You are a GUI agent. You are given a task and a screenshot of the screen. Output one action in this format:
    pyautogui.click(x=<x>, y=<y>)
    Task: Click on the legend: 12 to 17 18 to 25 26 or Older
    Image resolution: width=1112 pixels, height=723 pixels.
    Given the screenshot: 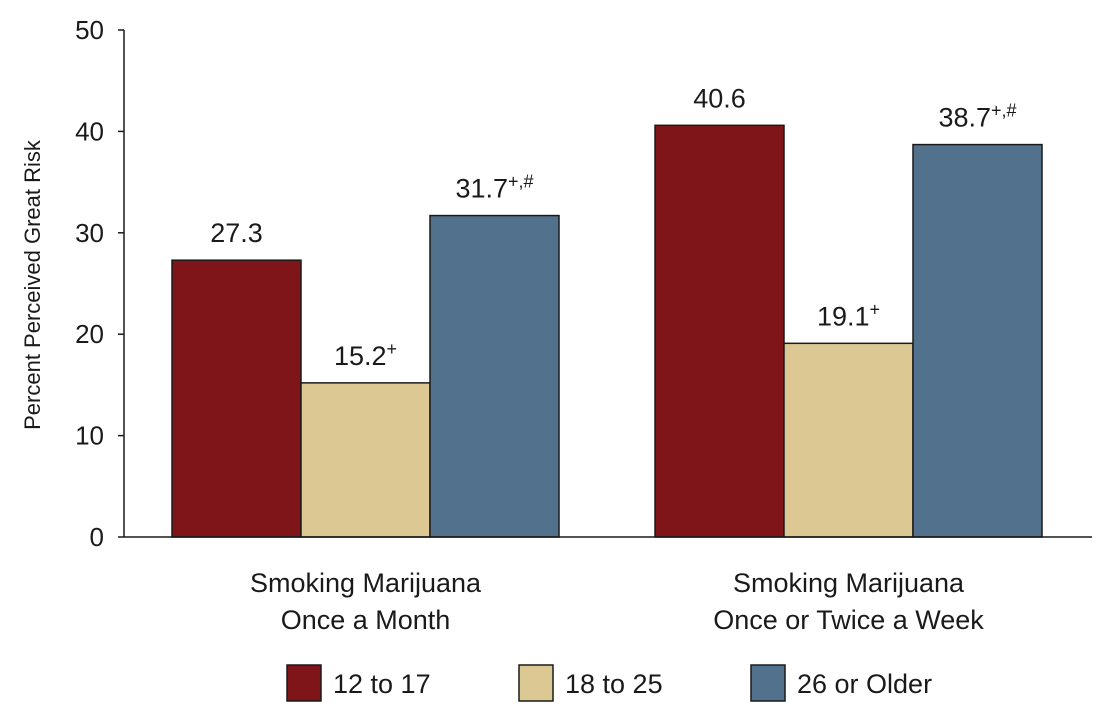 What is the action you would take?
    pyautogui.click(x=609, y=683)
    